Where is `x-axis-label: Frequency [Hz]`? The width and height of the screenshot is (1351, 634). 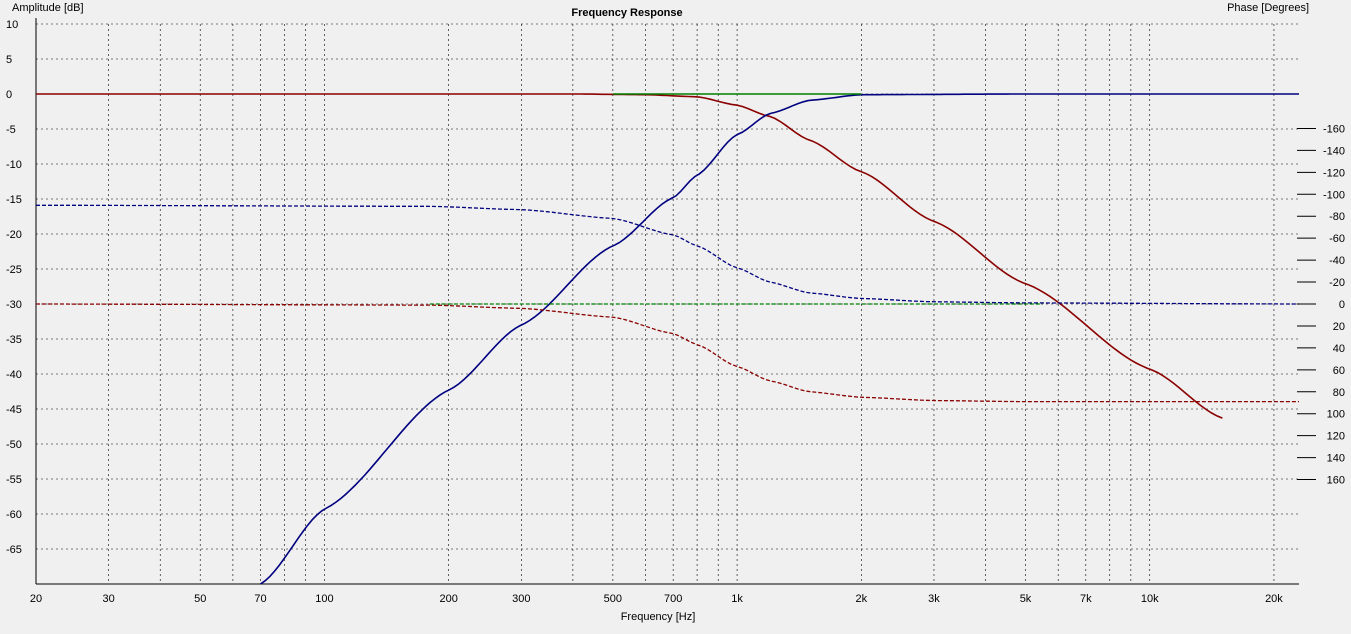 x-axis-label: Frequency [Hz] is located at coordinates (658, 617).